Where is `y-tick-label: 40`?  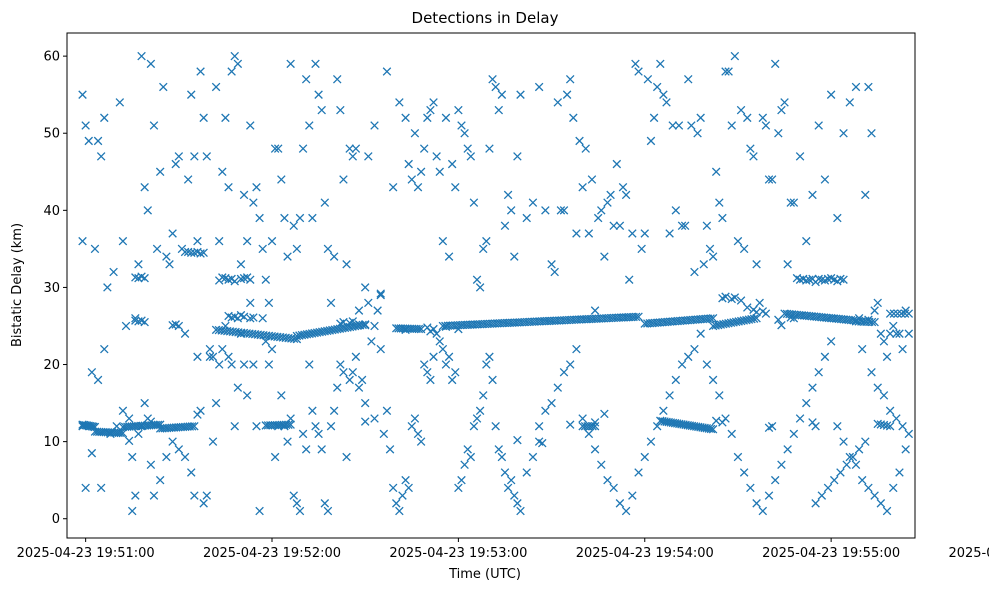
y-tick-label: 40 is located at coordinates (51, 211).